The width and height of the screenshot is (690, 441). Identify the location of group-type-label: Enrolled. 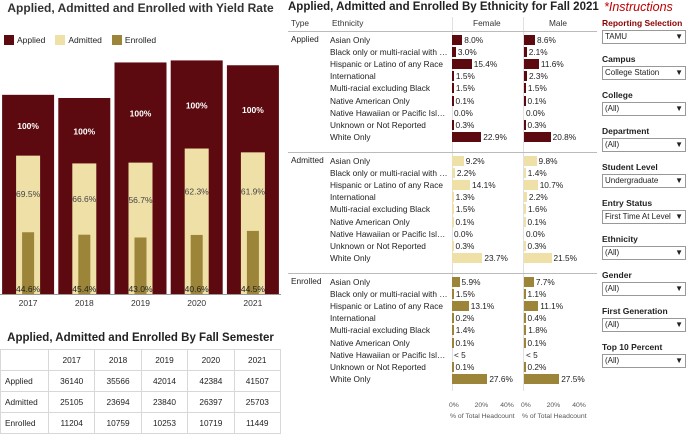
(306, 281).